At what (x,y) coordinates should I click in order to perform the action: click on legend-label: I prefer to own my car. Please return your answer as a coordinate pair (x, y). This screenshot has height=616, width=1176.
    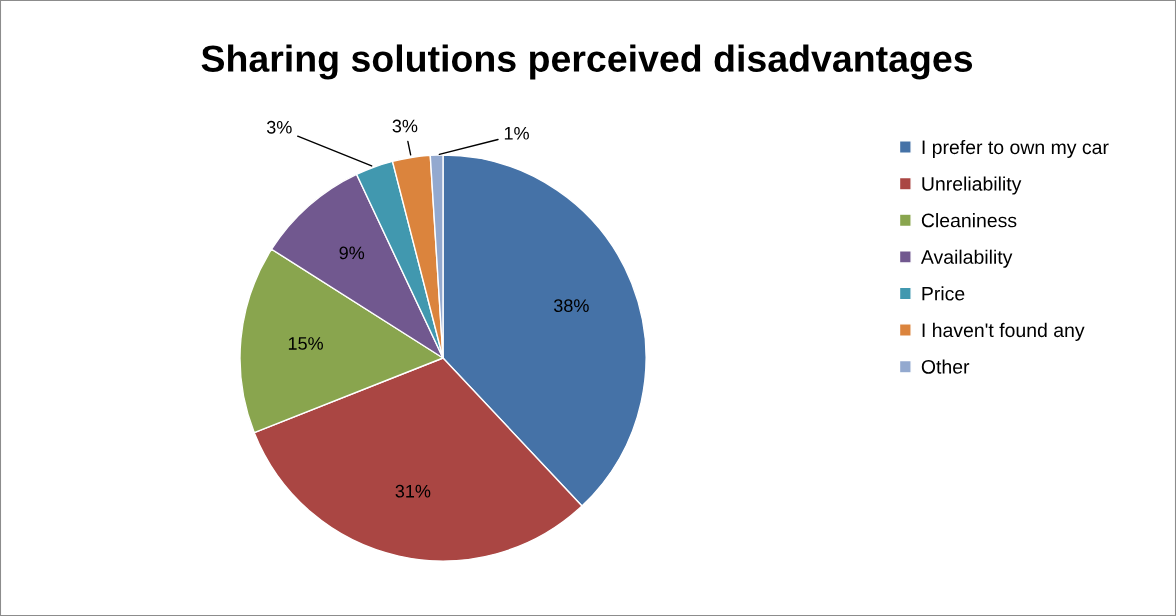
    Looking at the image, I should click on (1015, 148).